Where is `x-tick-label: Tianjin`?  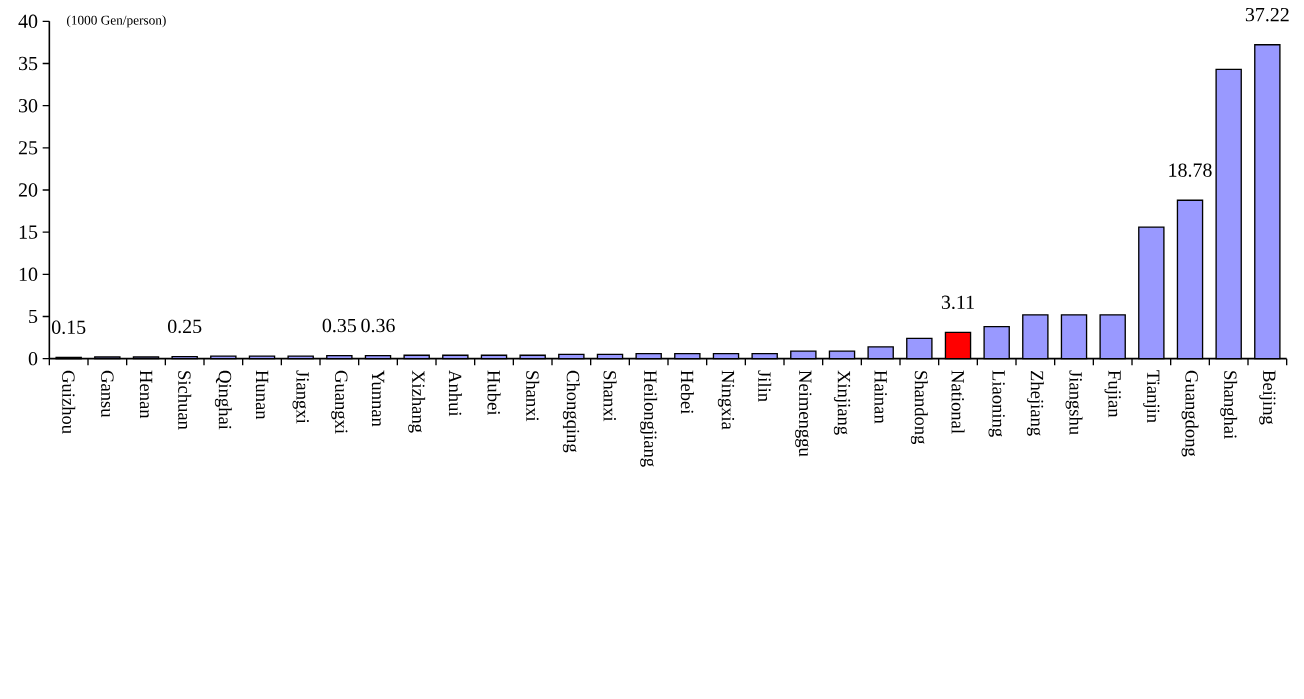
x-tick-label: Tianjin is located at coordinates (1151, 396).